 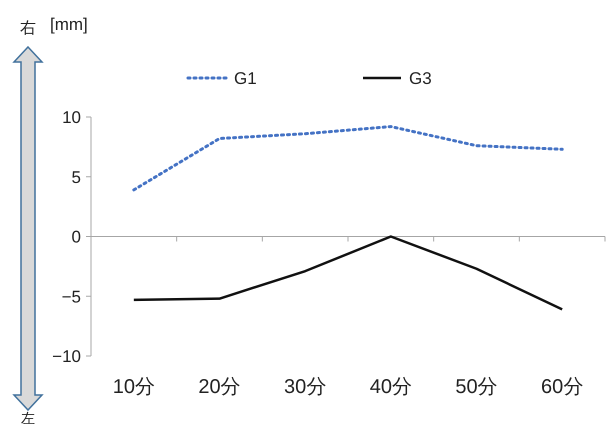 What do you see at coordinates (76, 177) in the screenshot?
I see `y-tick-label: 5` at bounding box center [76, 177].